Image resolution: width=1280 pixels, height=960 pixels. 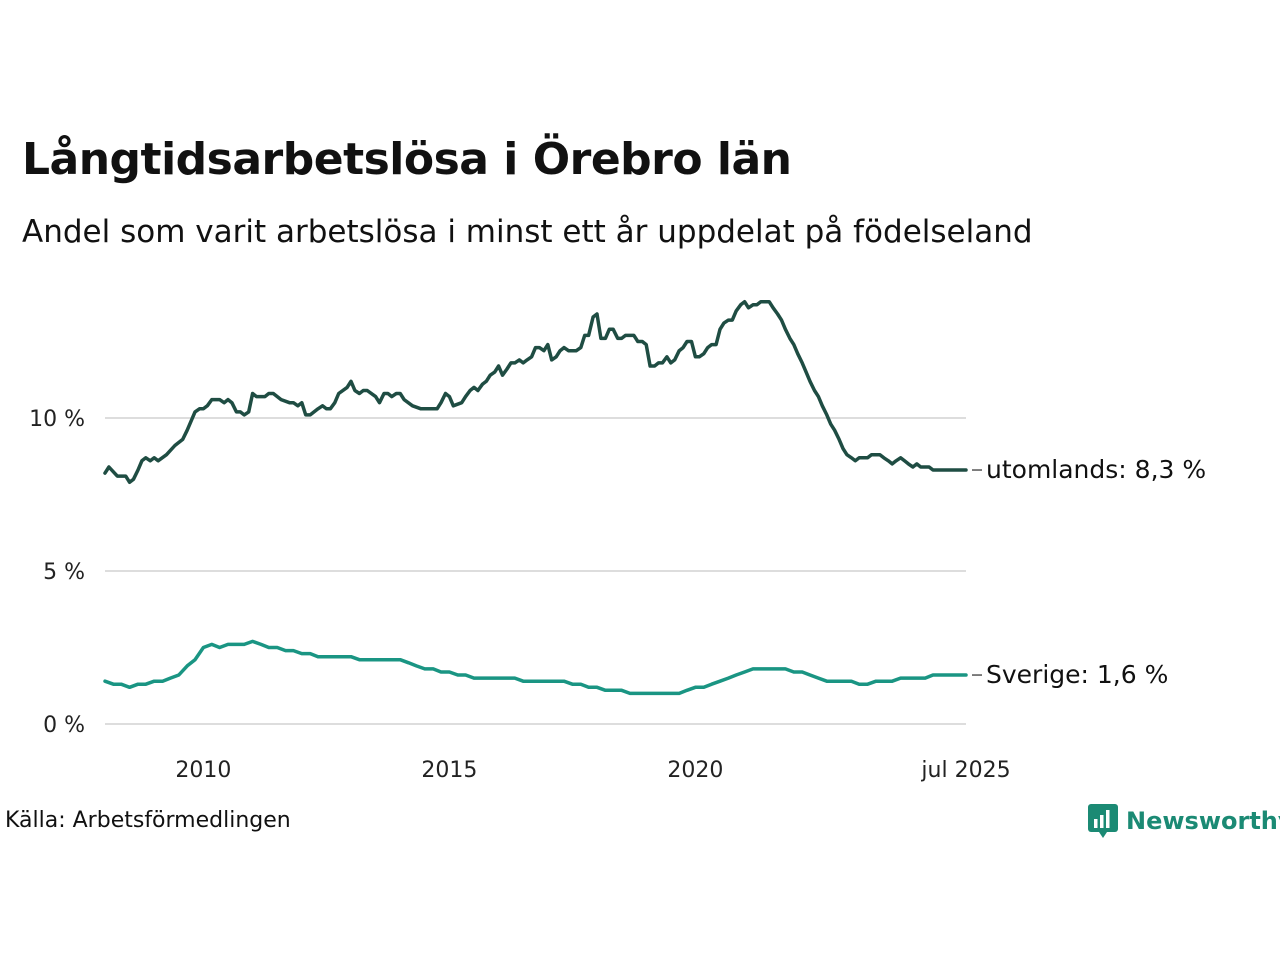 What do you see at coordinates (64, 572) in the screenshot?
I see `y-tick-label: 5 %` at bounding box center [64, 572].